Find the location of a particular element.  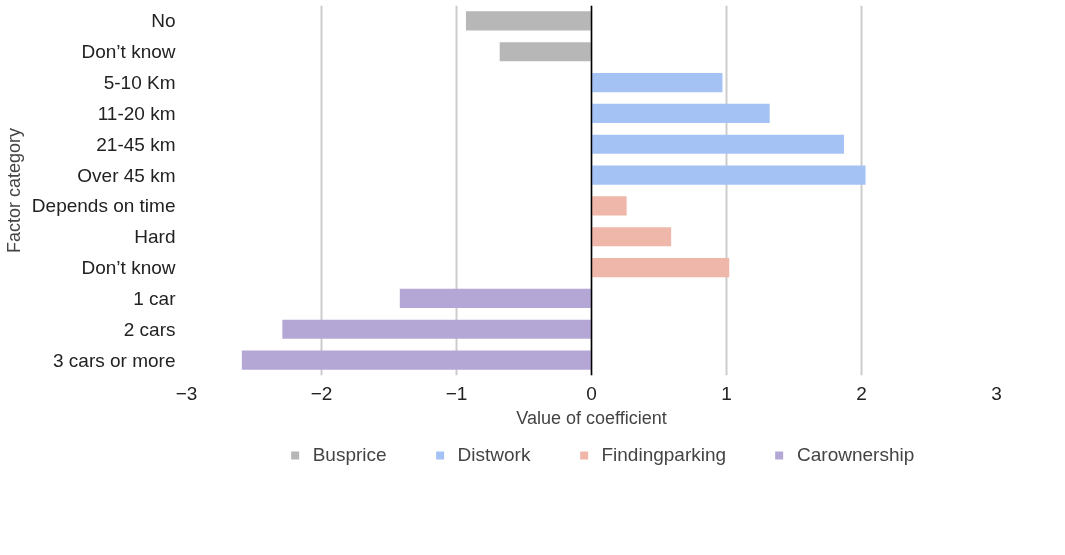

x-tick-label: −2 is located at coordinates (321, 393).